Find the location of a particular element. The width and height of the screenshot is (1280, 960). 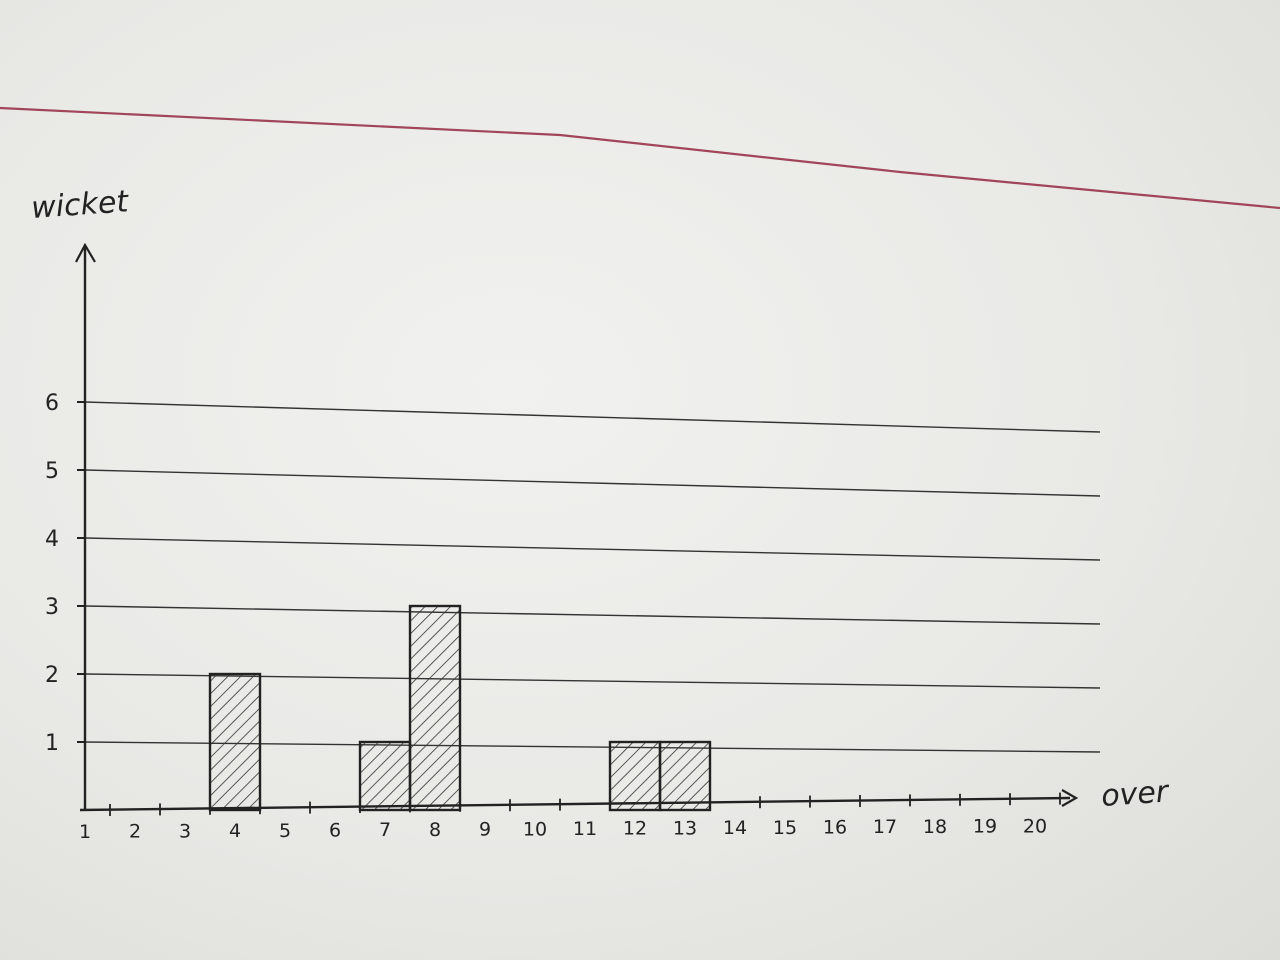

x-tick-label: 11 is located at coordinates (585, 829).